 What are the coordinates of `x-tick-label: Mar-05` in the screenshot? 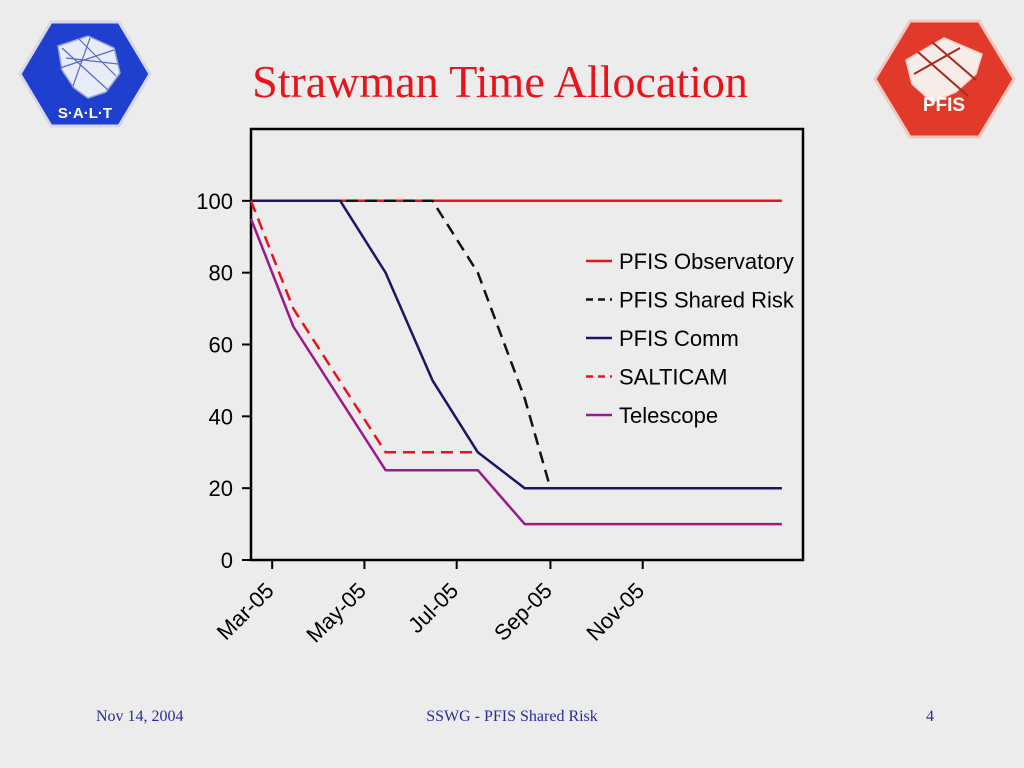 It's located at (245, 611).